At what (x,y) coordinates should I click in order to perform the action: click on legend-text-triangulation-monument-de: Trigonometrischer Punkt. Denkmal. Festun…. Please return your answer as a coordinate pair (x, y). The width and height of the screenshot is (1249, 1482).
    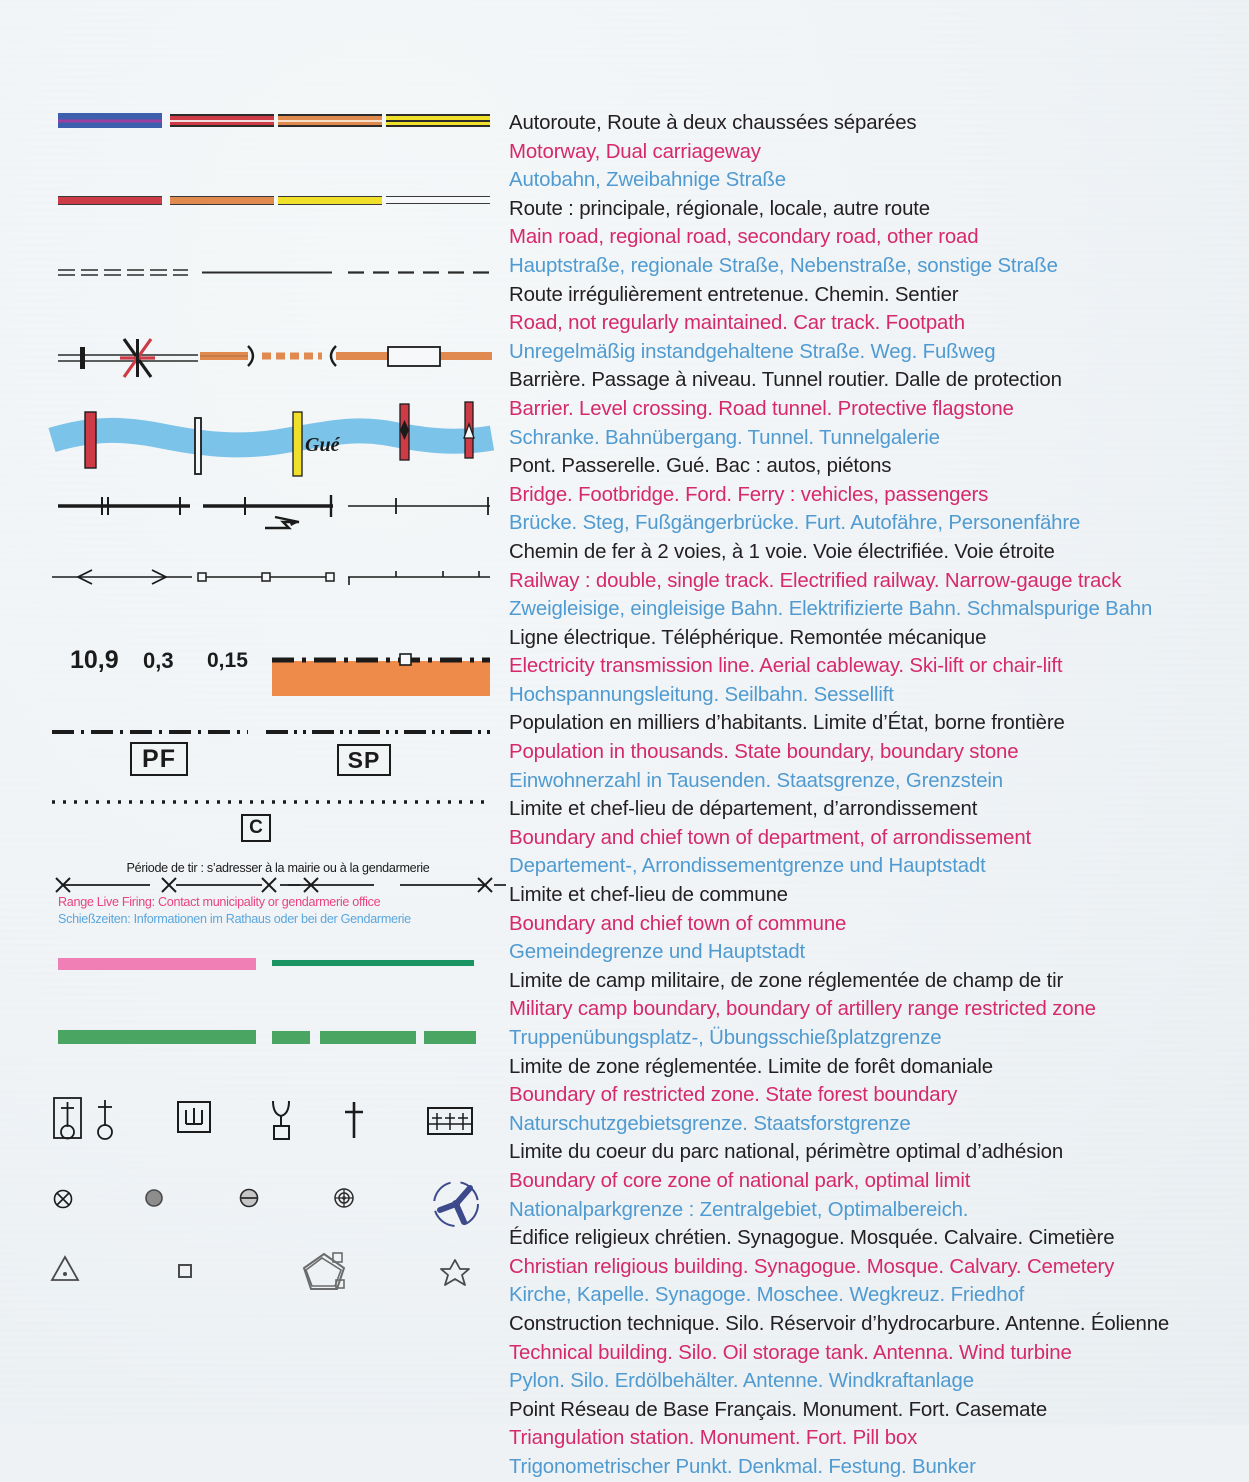
    Looking at the image, I should click on (742, 1466).